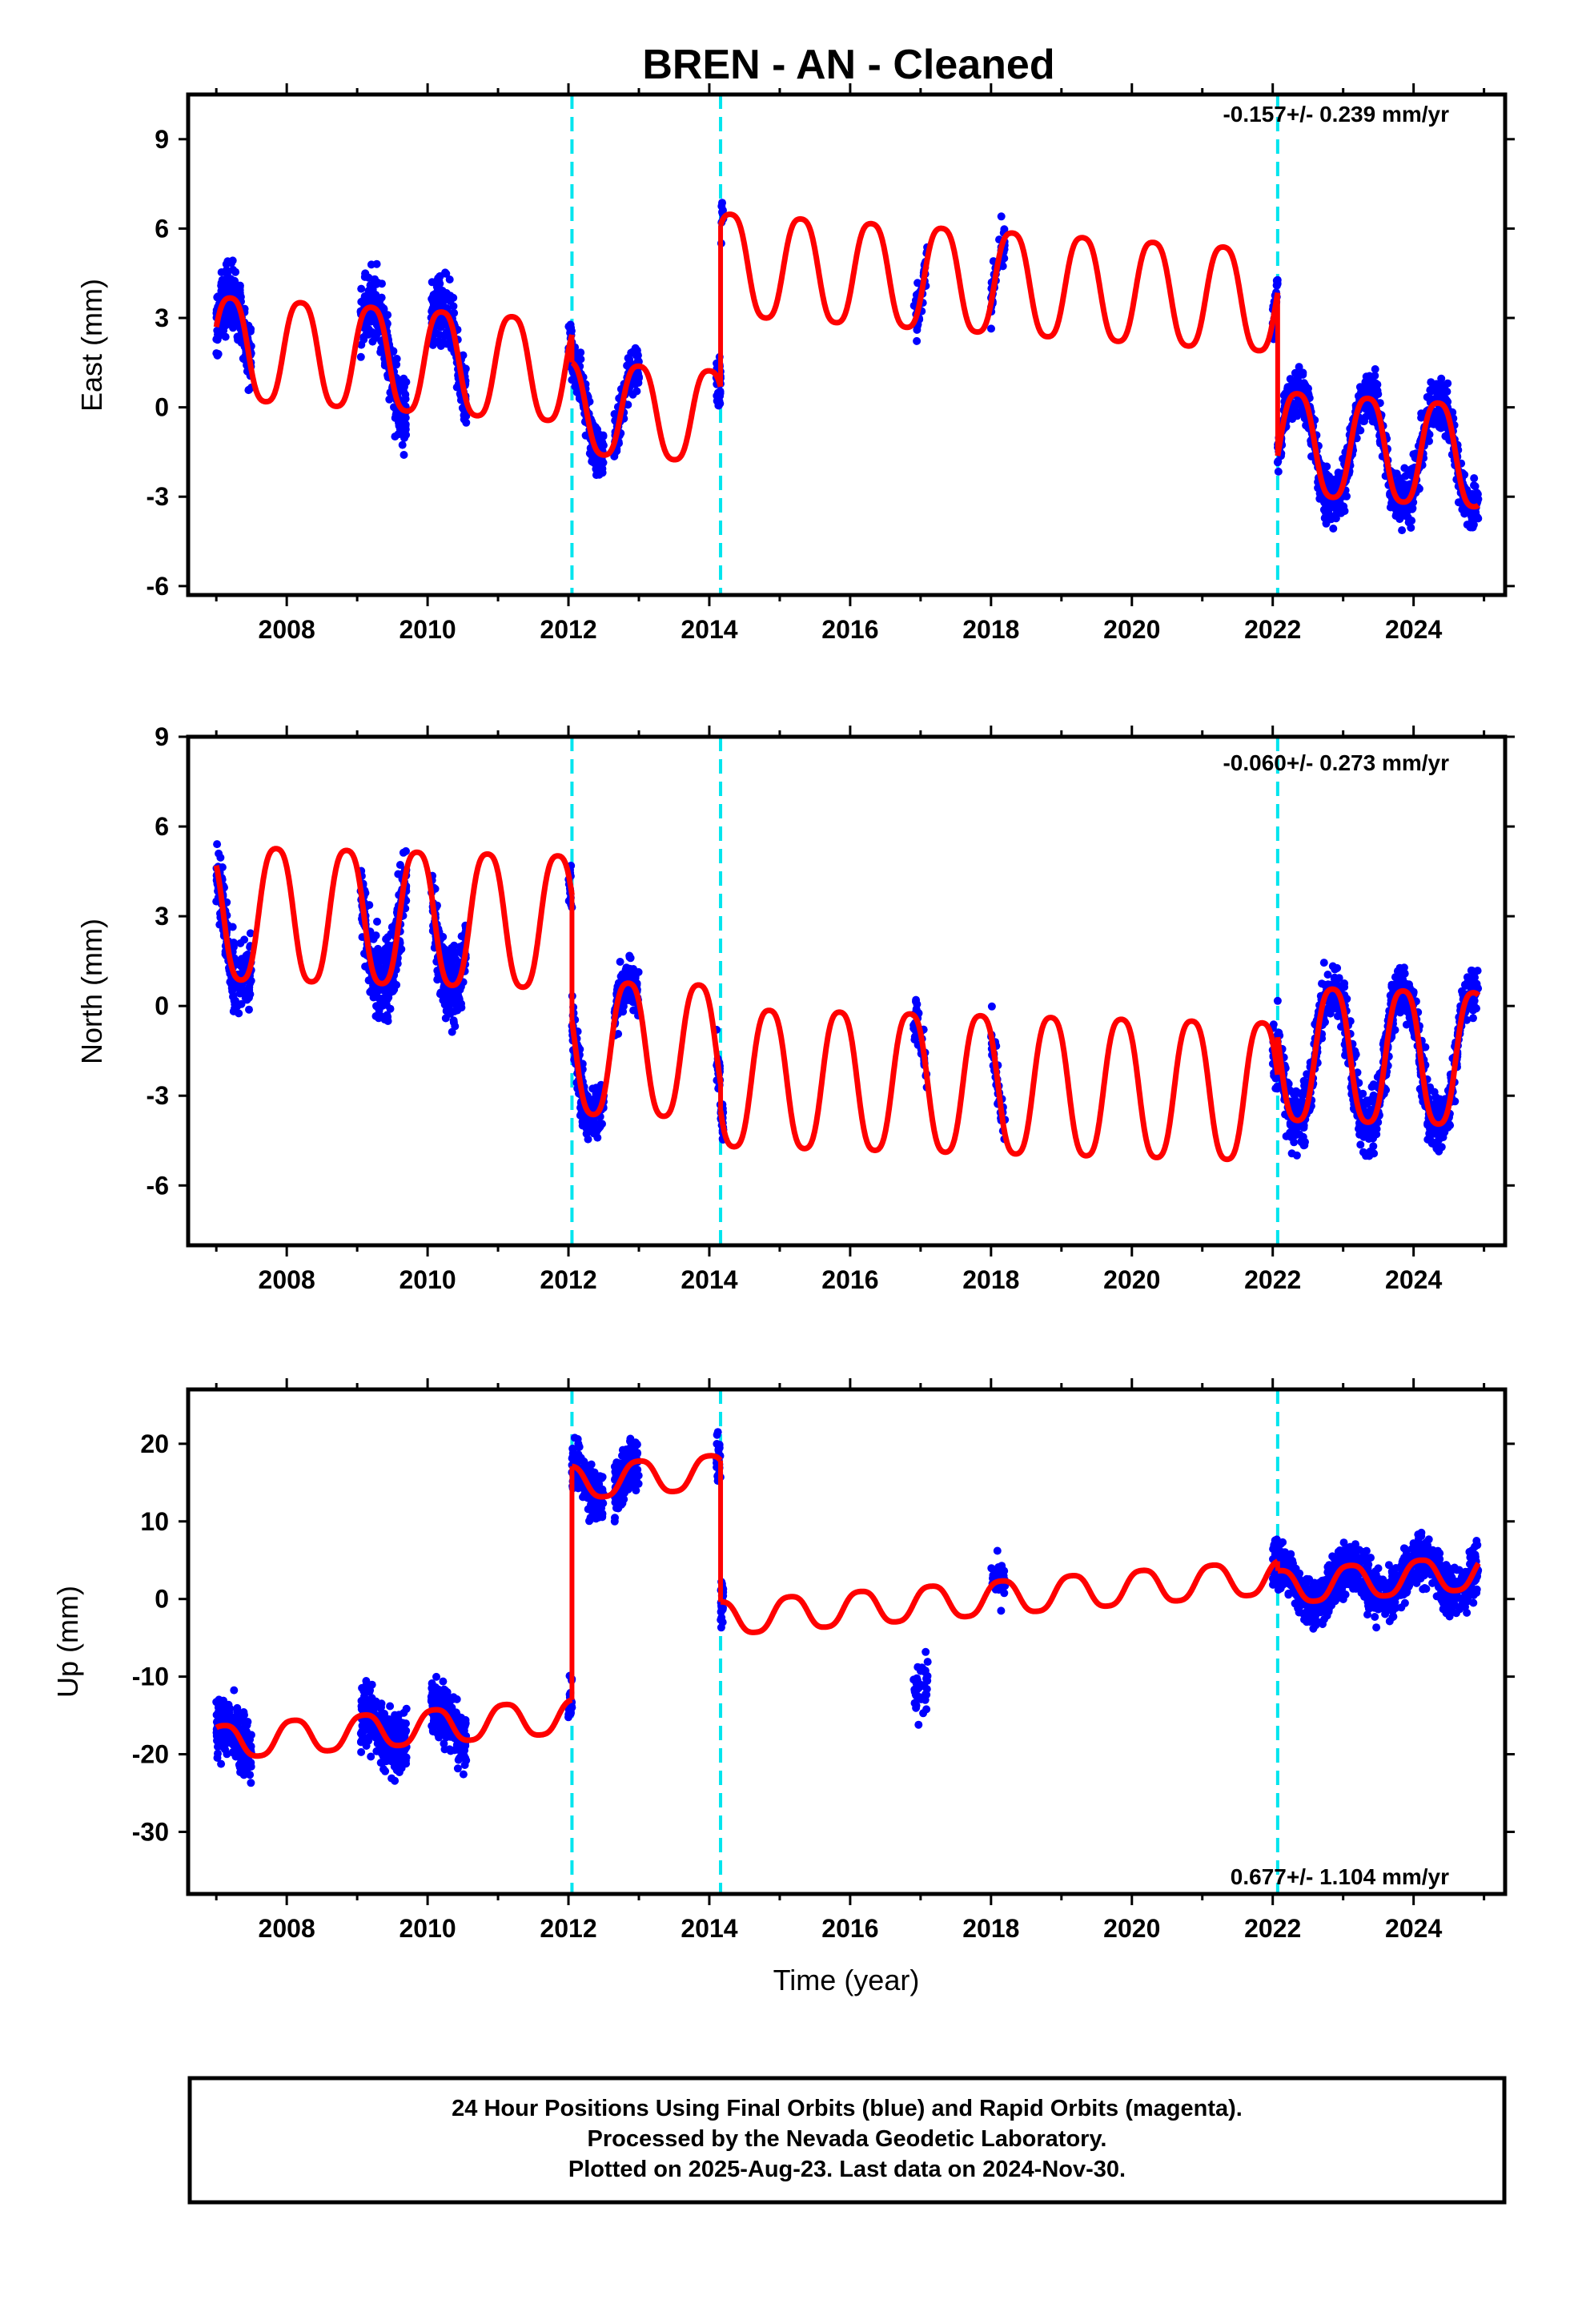 This screenshot has height=2324, width=1582. What do you see at coordinates (849, 1279) in the screenshot?
I see `x-tick-label: 2016` at bounding box center [849, 1279].